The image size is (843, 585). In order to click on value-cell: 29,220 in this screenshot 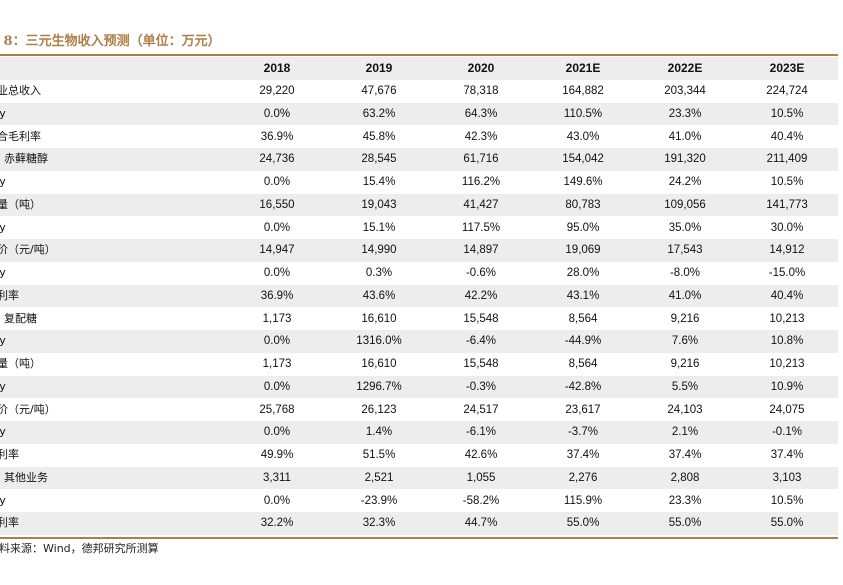, I will do `click(277, 91)`.